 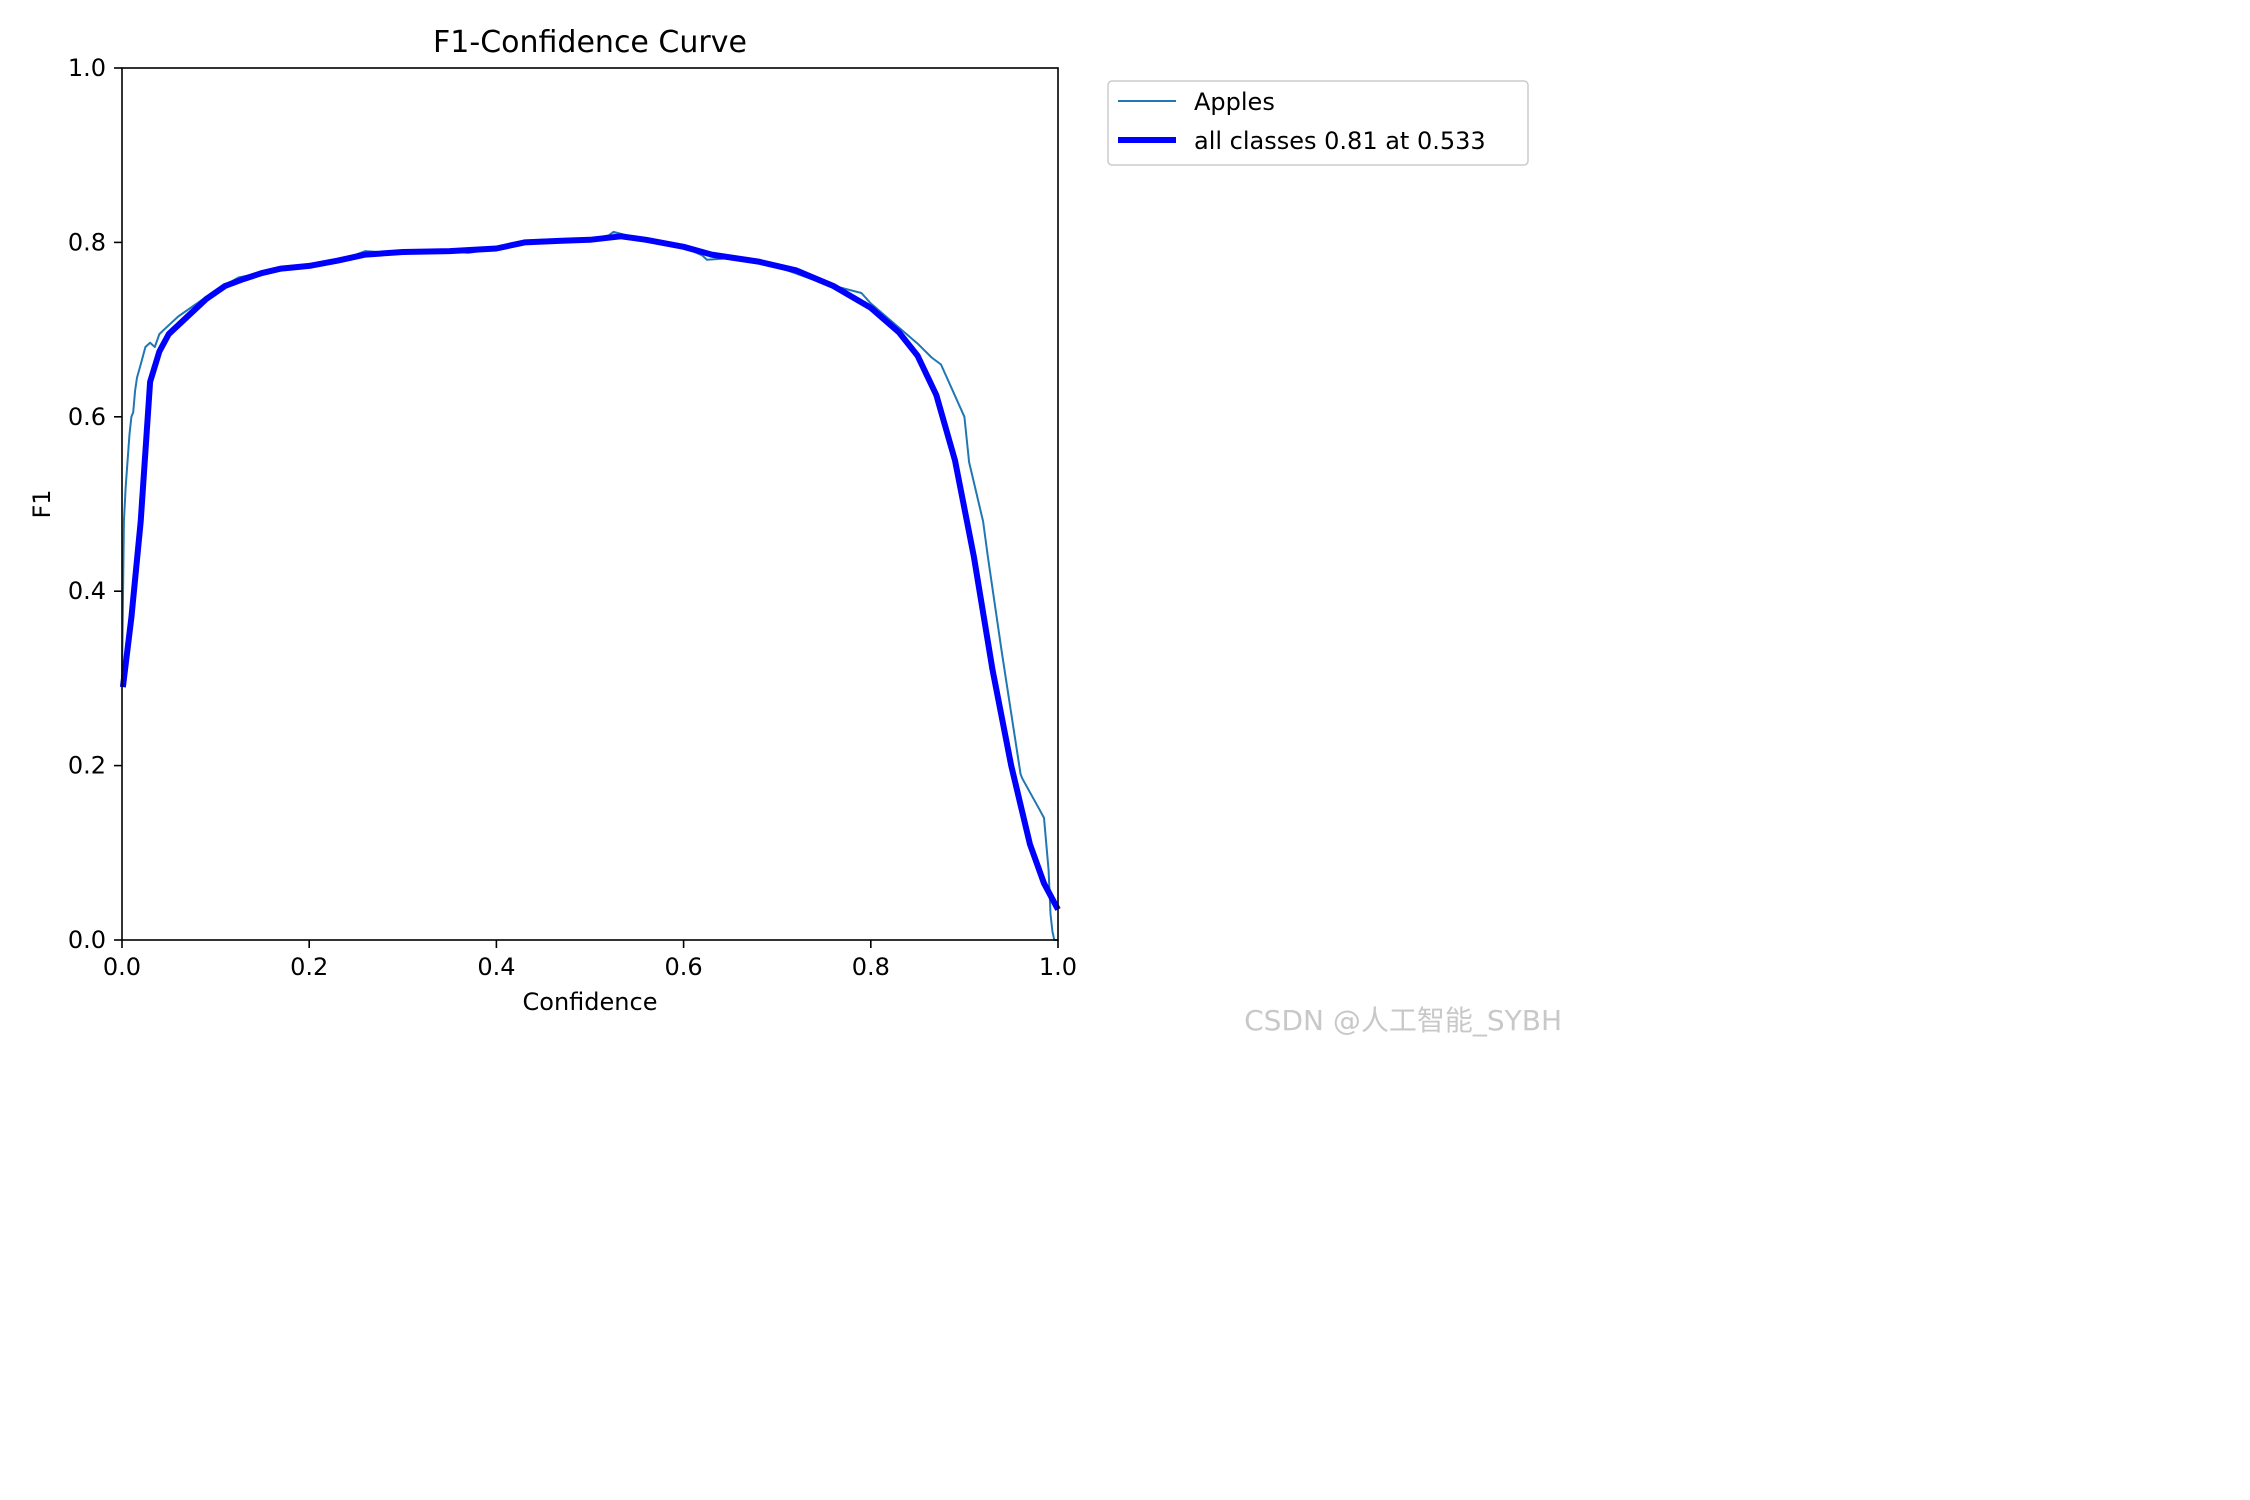 What do you see at coordinates (1058, 967) in the screenshot?
I see `x-tick-label: 1.0` at bounding box center [1058, 967].